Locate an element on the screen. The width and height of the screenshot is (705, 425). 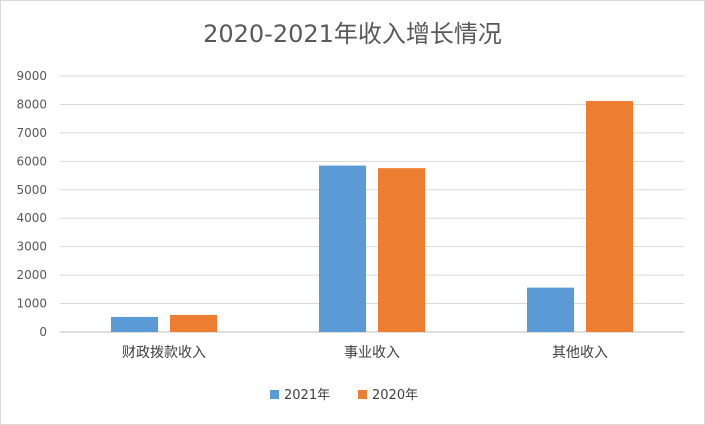
y-tick-label: 4000 is located at coordinates (31, 218).